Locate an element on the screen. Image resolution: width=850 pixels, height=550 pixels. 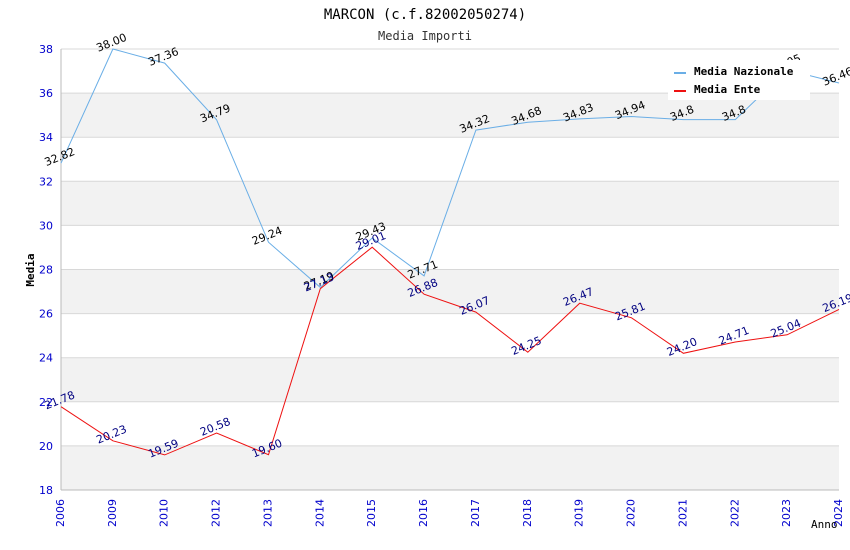
y-tick-labels: 18 20 22 24 26 28 30 32 34 36 38 is located at coordinates (46, 270).